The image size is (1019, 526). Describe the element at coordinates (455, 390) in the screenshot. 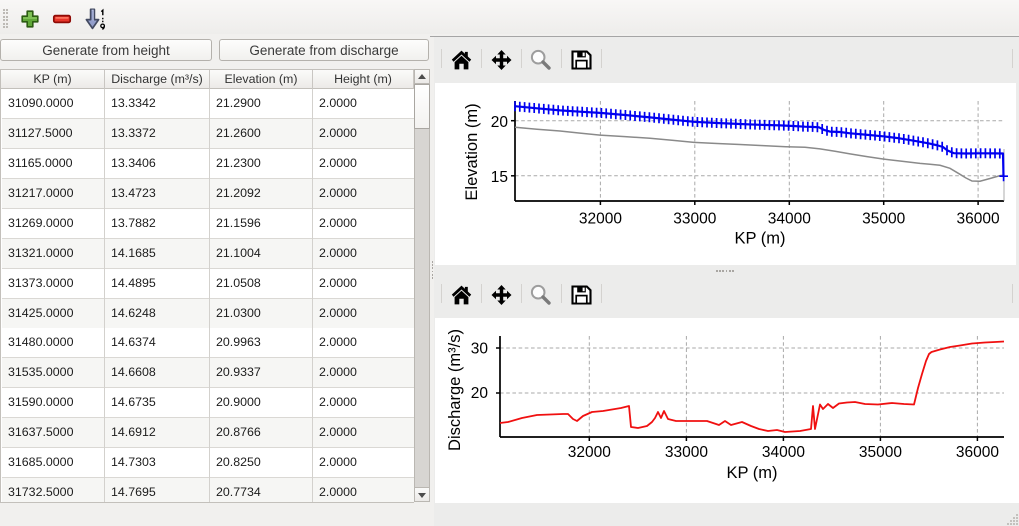

I see `svg-text: Discharge (m³/s)` at that location.